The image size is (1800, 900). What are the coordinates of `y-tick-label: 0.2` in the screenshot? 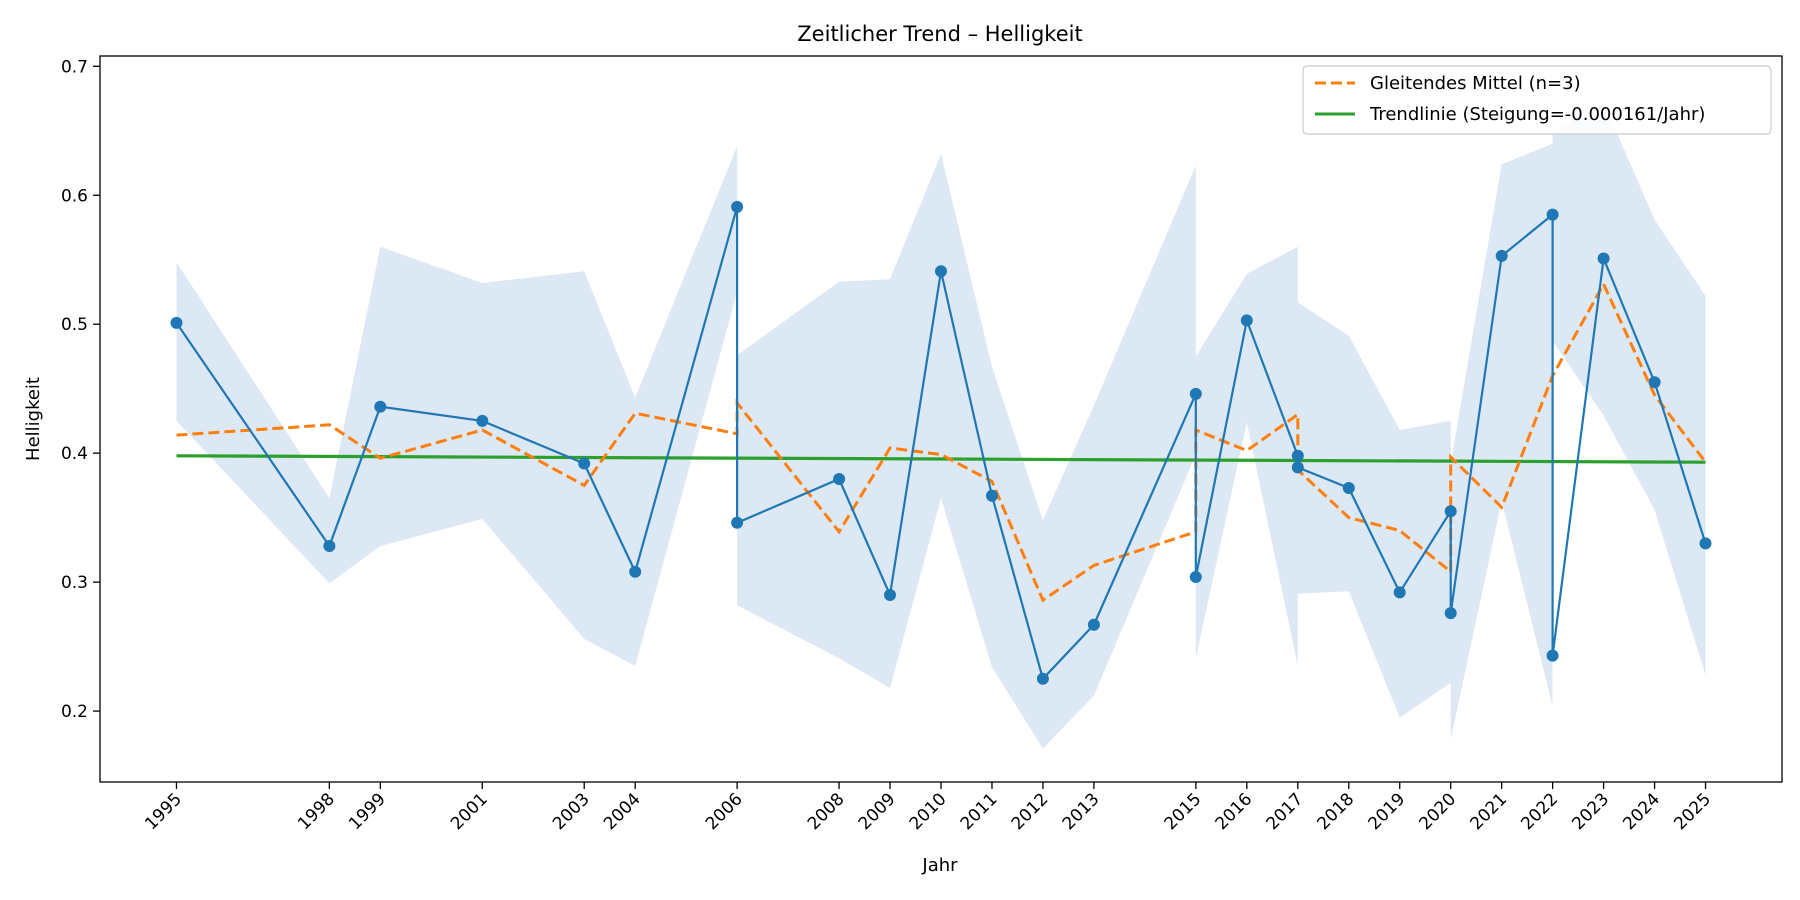 It's located at (74, 712).